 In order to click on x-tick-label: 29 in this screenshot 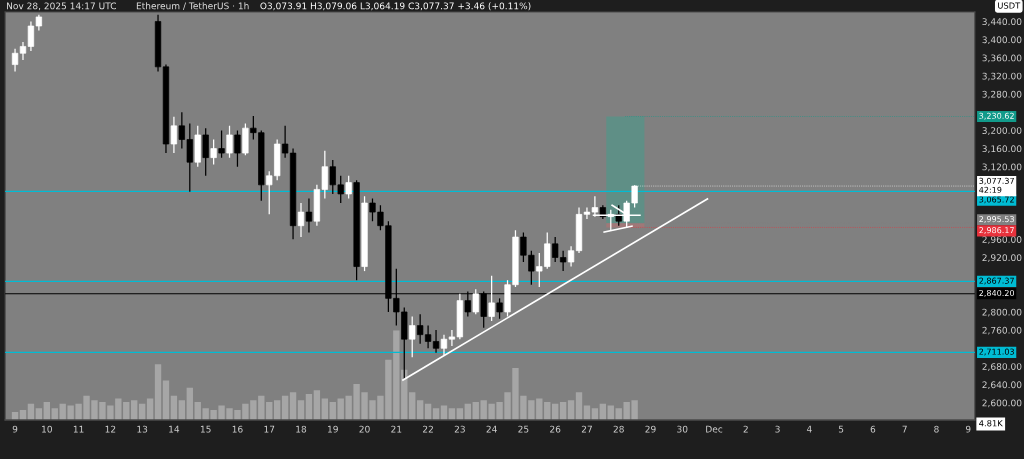, I will do `click(650, 429)`.